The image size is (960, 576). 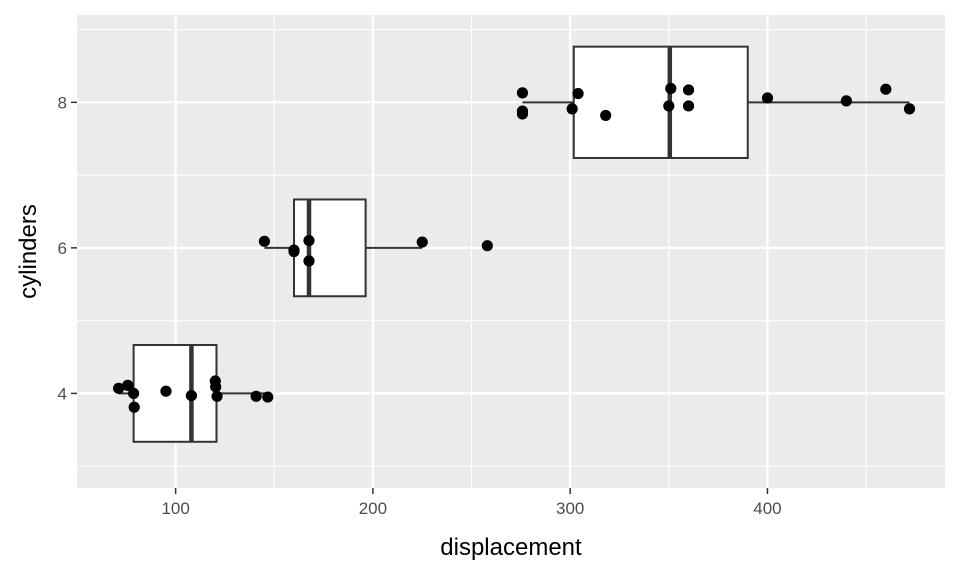 I want to click on x-axis-title: displacement, so click(x=511, y=547).